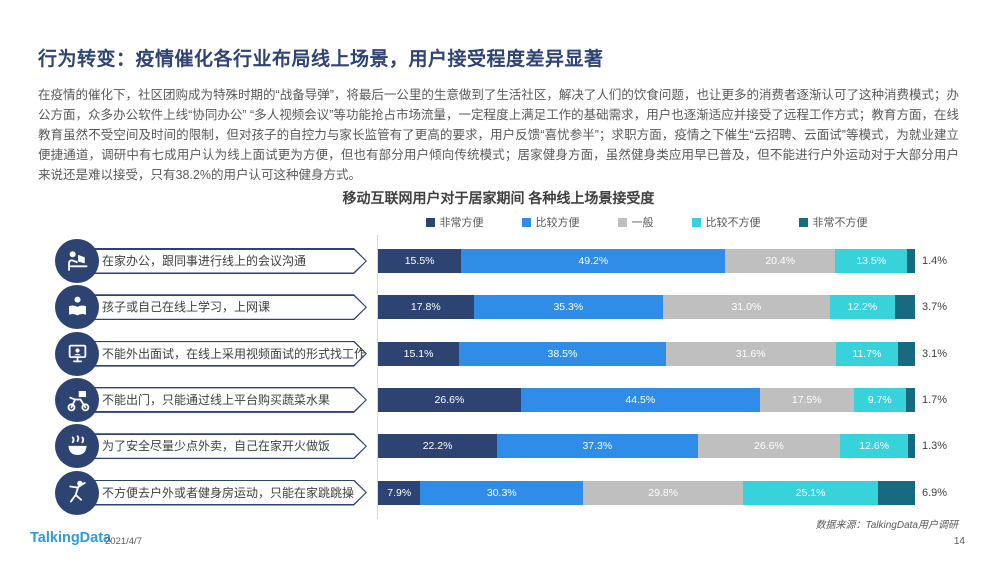 The height and width of the screenshot is (563, 997). Describe the element at coordinates (77, 307) in the screenshot. I see `online-class-icon` at that location.